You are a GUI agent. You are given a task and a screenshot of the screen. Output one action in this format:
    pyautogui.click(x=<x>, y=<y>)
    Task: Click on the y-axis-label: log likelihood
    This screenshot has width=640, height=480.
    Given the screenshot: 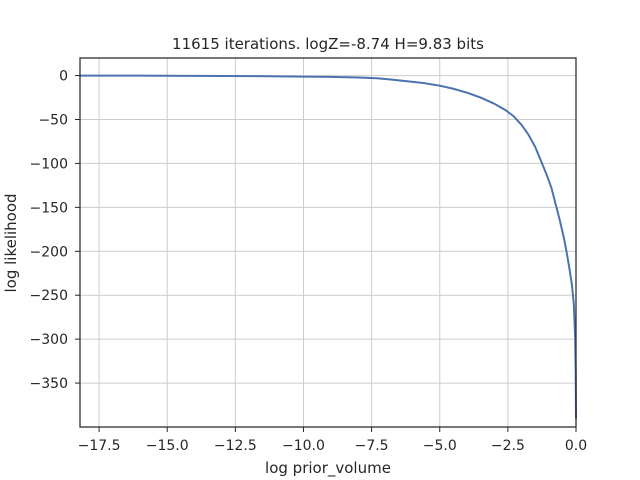 What is the action you would take?
    pyautogui.click(x=11, y=242)
    